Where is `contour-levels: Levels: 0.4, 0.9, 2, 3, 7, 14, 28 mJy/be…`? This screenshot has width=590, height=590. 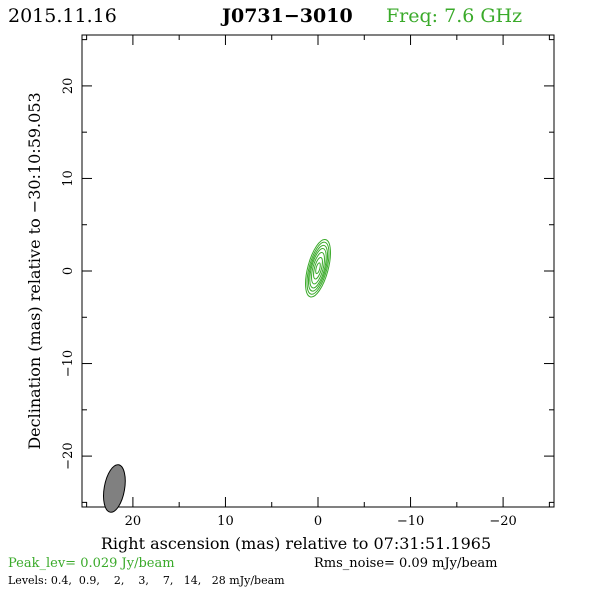 contour-levels: Levels: 0.4, 0.9, 2, 3, 7, 14, 28 mJy/be… is located at coordinates (146, 580).